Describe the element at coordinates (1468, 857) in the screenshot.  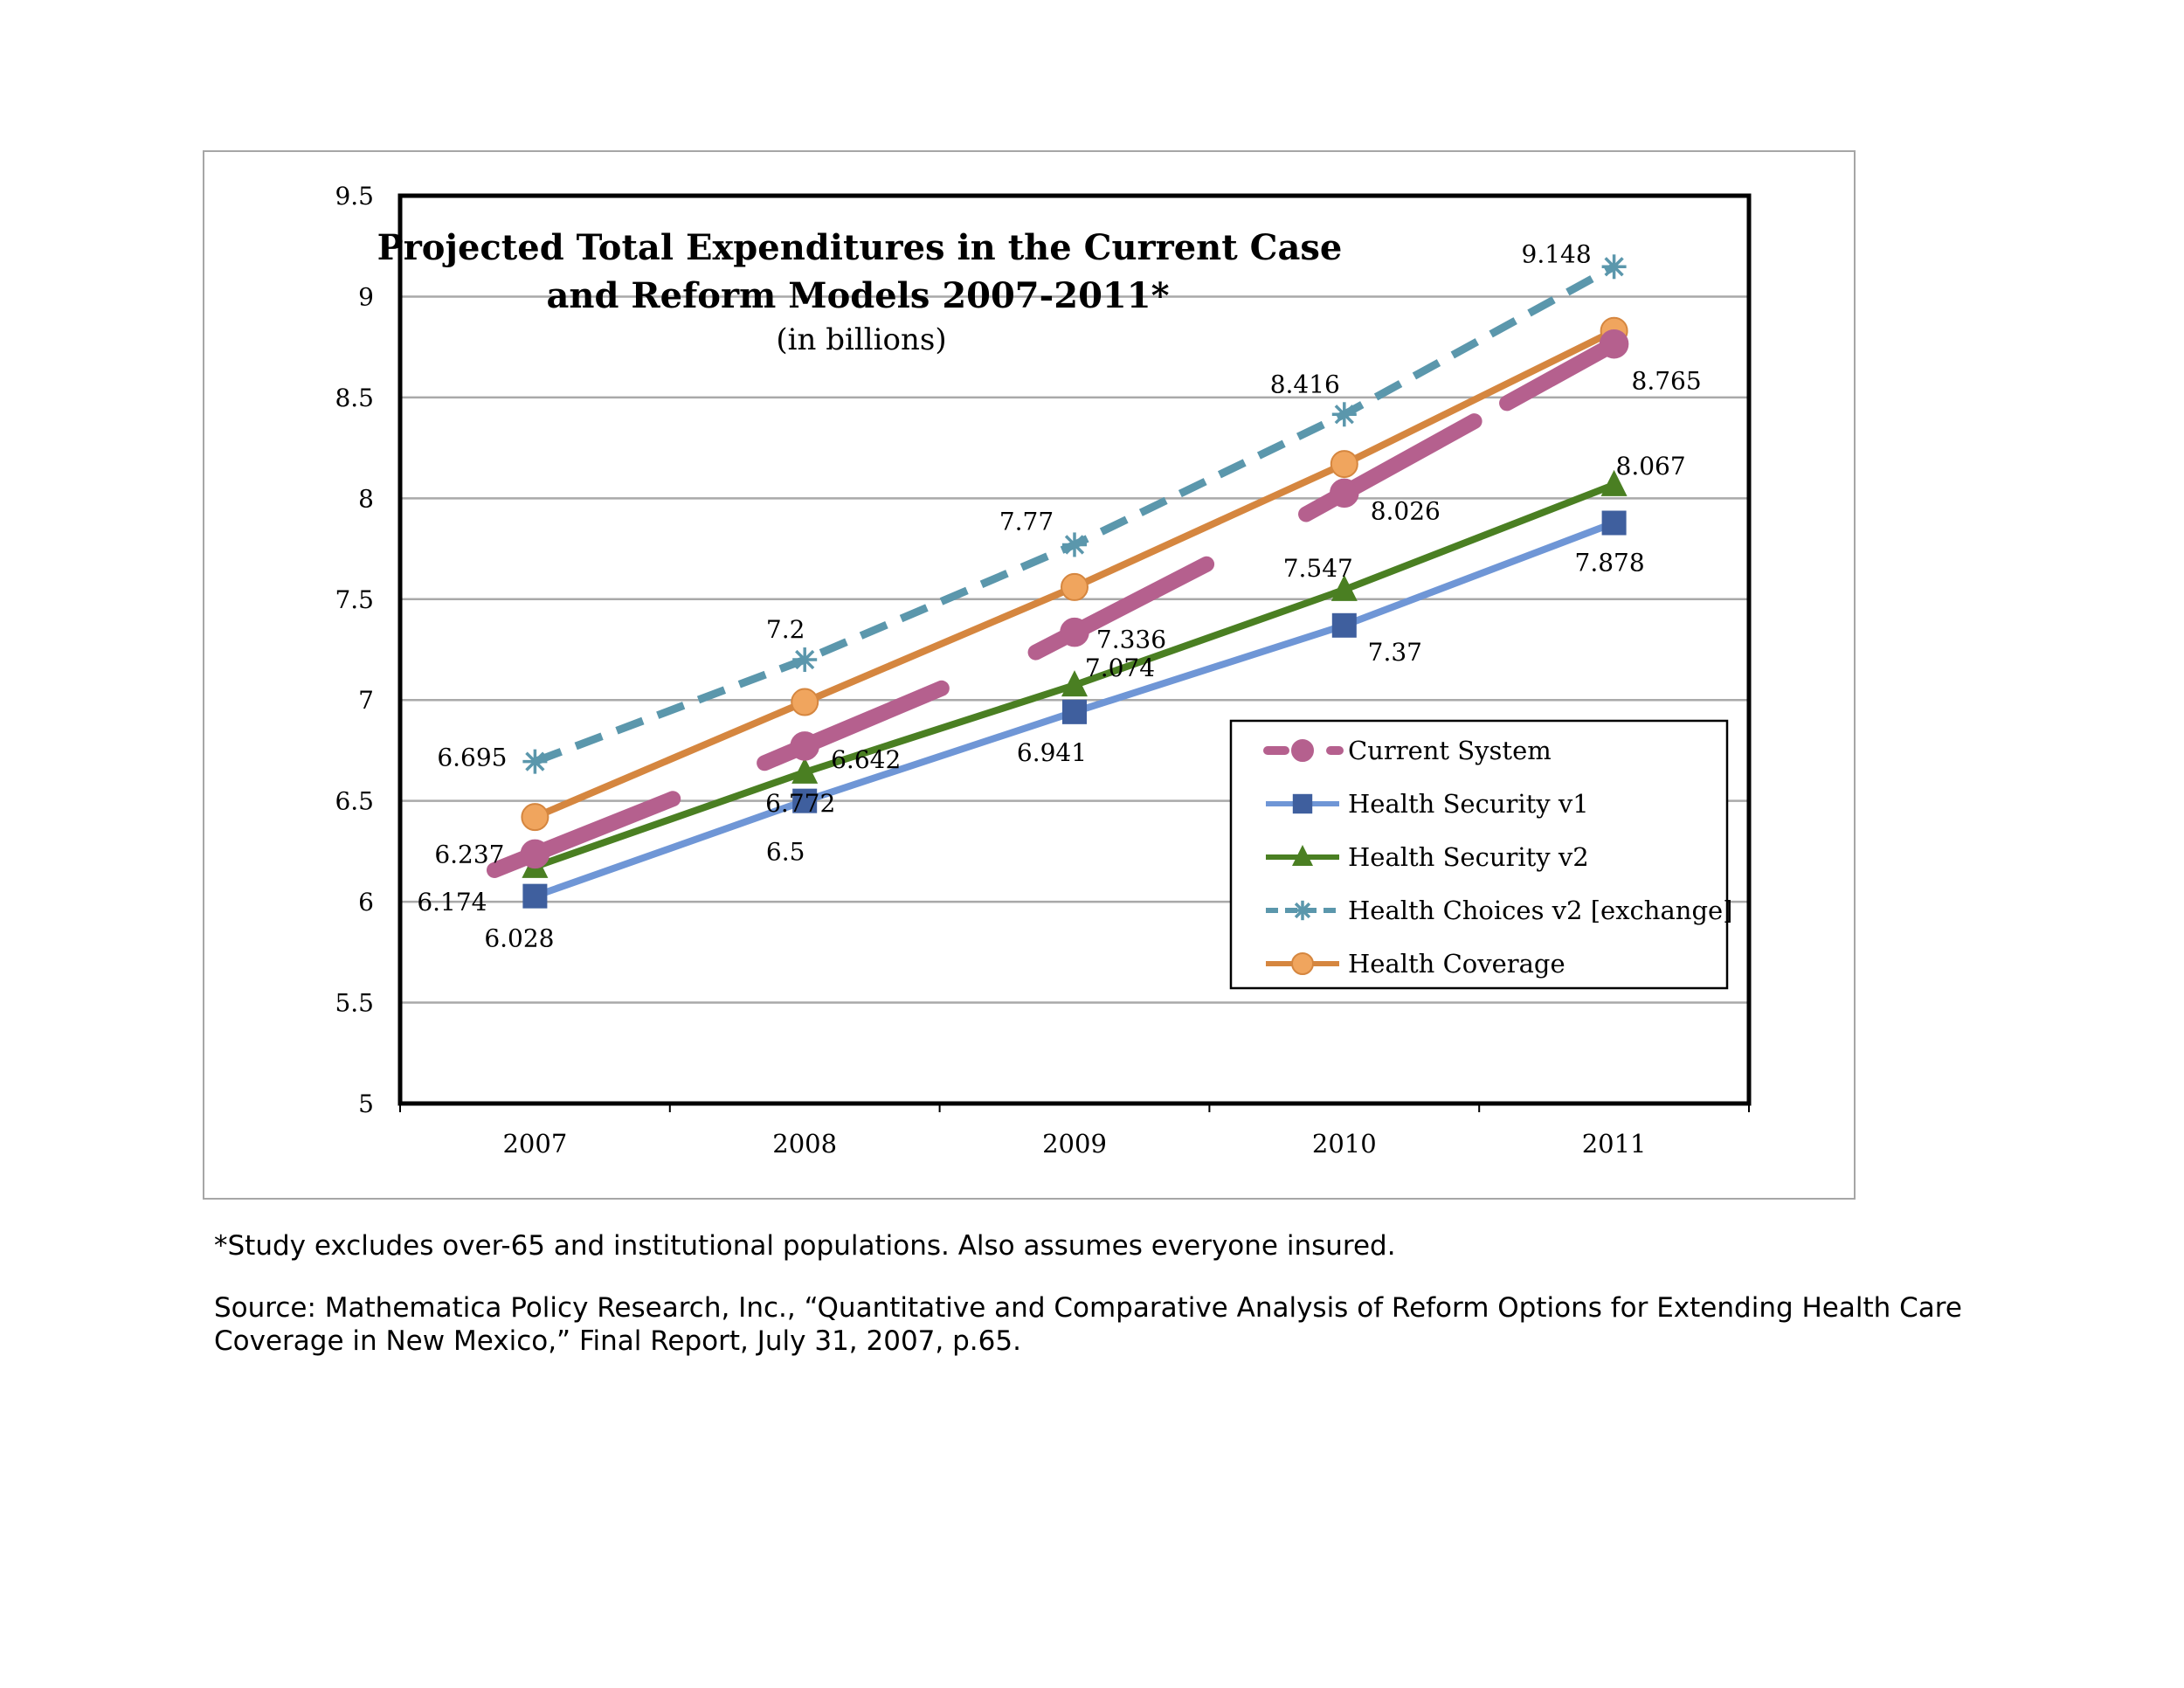
I see `legend-label: Health Security v2` at that location.